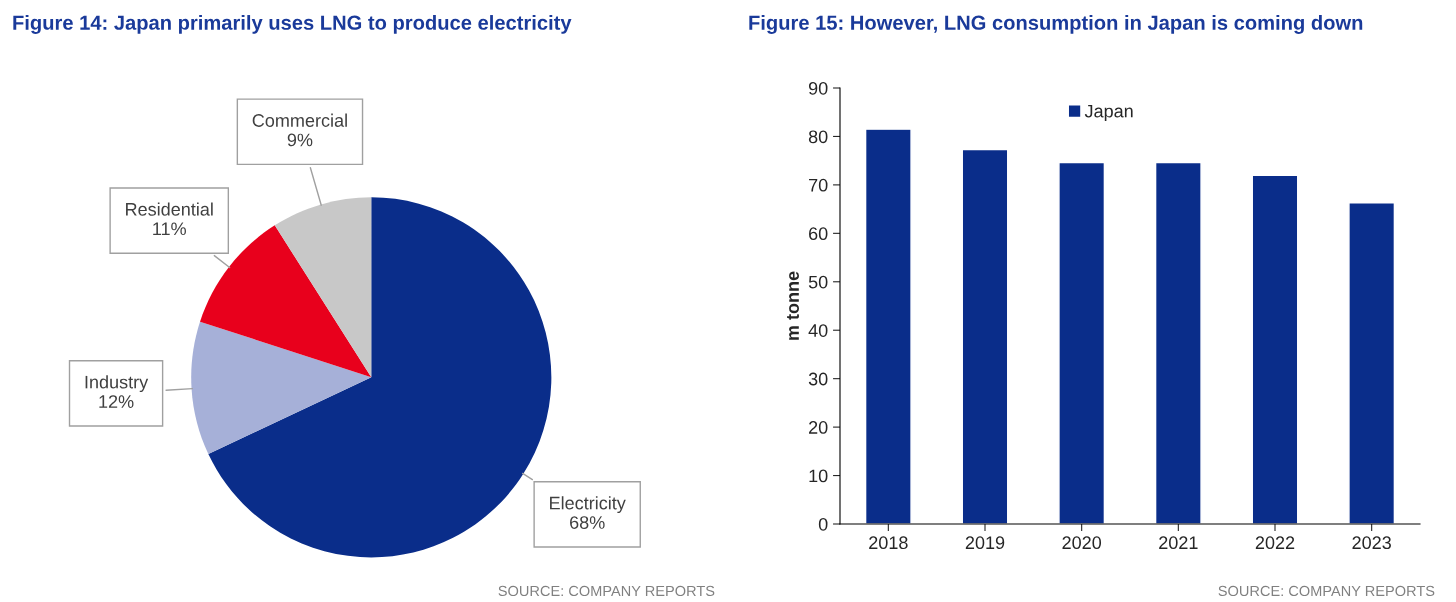  What do you see at coordinates (793, 305) in the screenshot?
I see `y-axis-title: m tonne` at bounding box center [793, 305].